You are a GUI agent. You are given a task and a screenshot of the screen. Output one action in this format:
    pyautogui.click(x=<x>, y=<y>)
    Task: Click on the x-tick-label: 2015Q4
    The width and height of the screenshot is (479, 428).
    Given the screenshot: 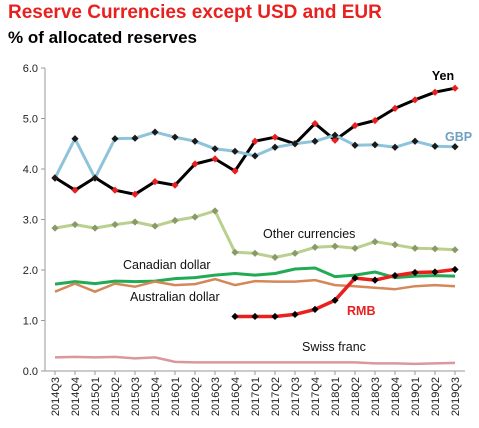 What is the action you would take?
    pyautogui.click(x=156, y=396)
    